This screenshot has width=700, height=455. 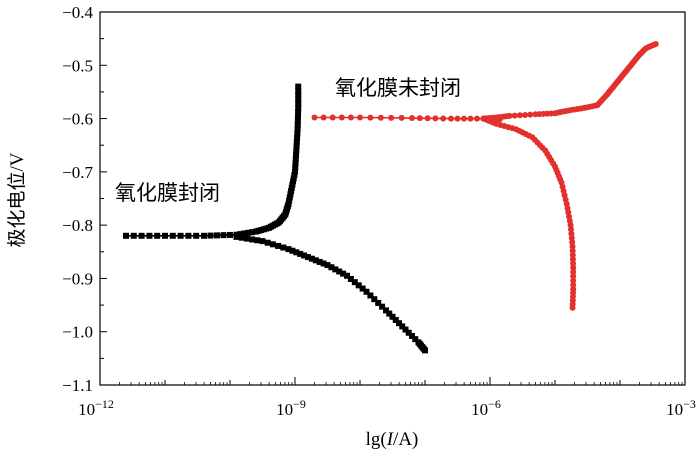 I want to click on y-tick-label: −0.9, so click(x=77, y=278).